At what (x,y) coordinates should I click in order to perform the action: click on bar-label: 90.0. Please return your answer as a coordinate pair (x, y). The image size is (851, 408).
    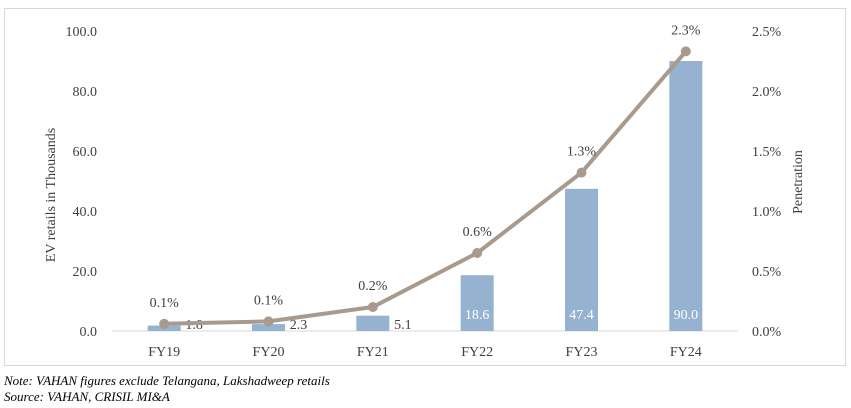
    Looking at the image, I should click on (686, 315).